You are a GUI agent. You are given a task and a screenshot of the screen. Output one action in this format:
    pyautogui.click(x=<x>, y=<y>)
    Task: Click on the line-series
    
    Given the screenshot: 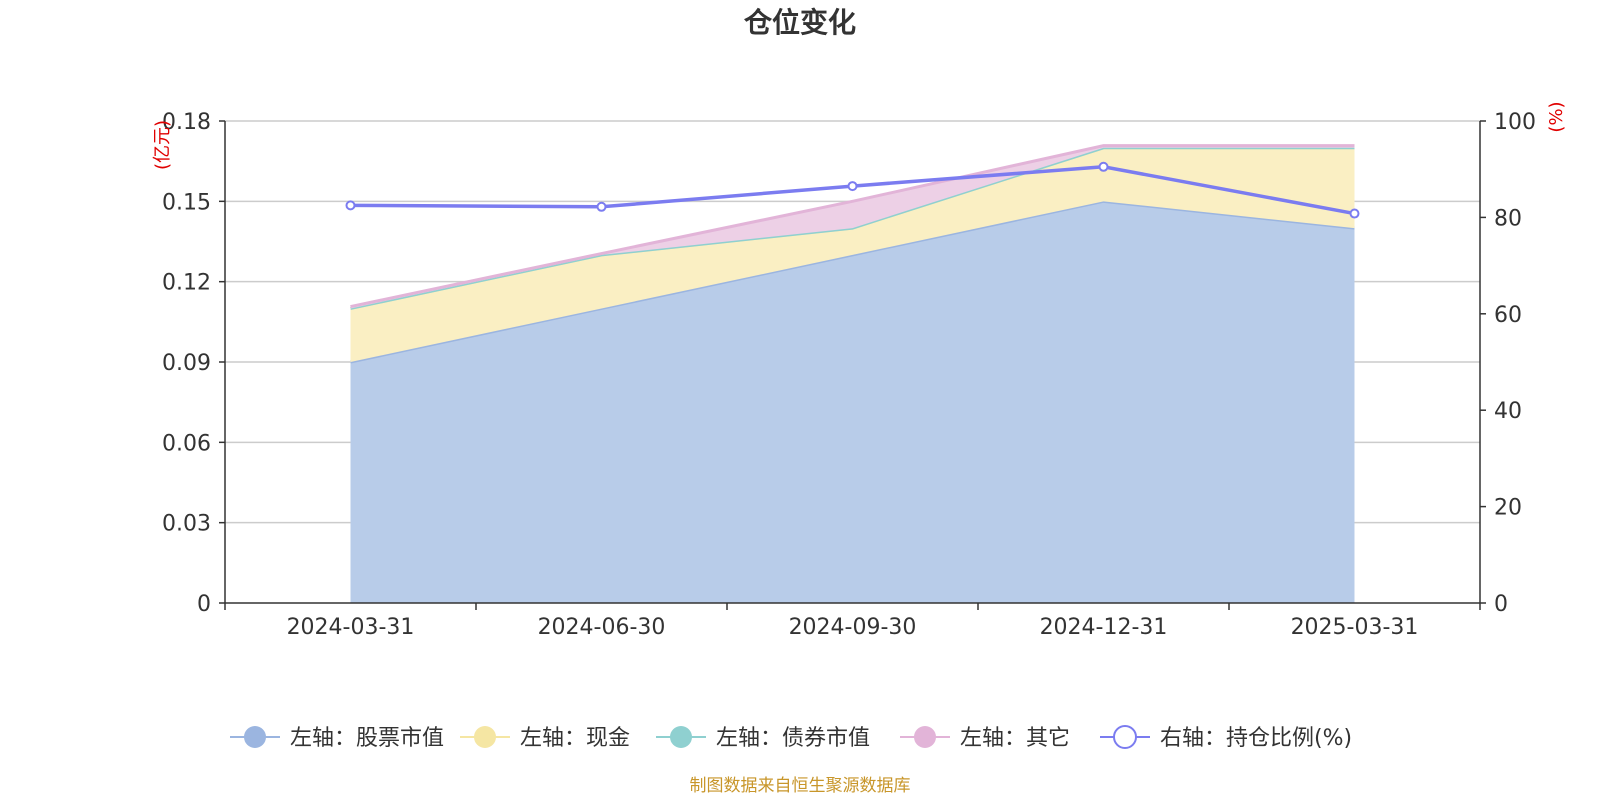 What is the action you would take?
    pyautogui.click(x=852, y=190)
    